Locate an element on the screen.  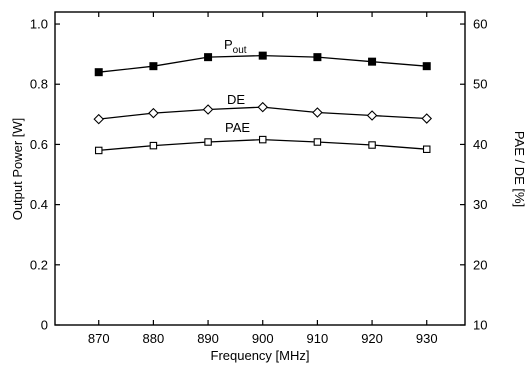
series-label-pae: PAE is located at coordinates (237, 127).